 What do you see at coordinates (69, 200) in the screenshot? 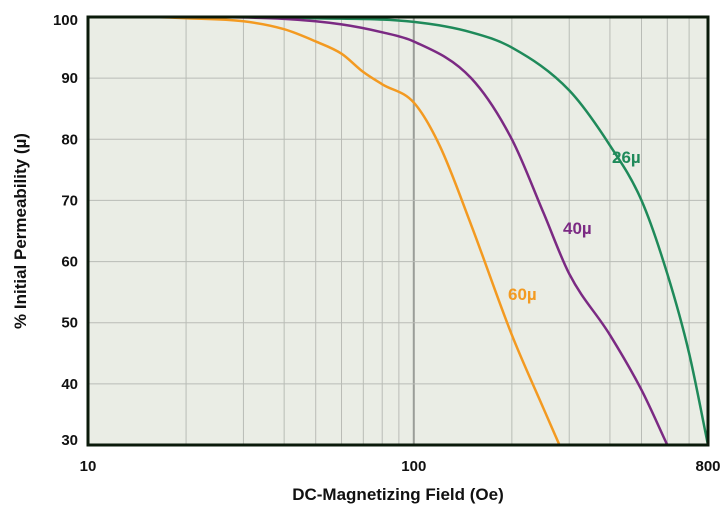
I see `y-tick-label: 70` at bounding box center [69, 200].